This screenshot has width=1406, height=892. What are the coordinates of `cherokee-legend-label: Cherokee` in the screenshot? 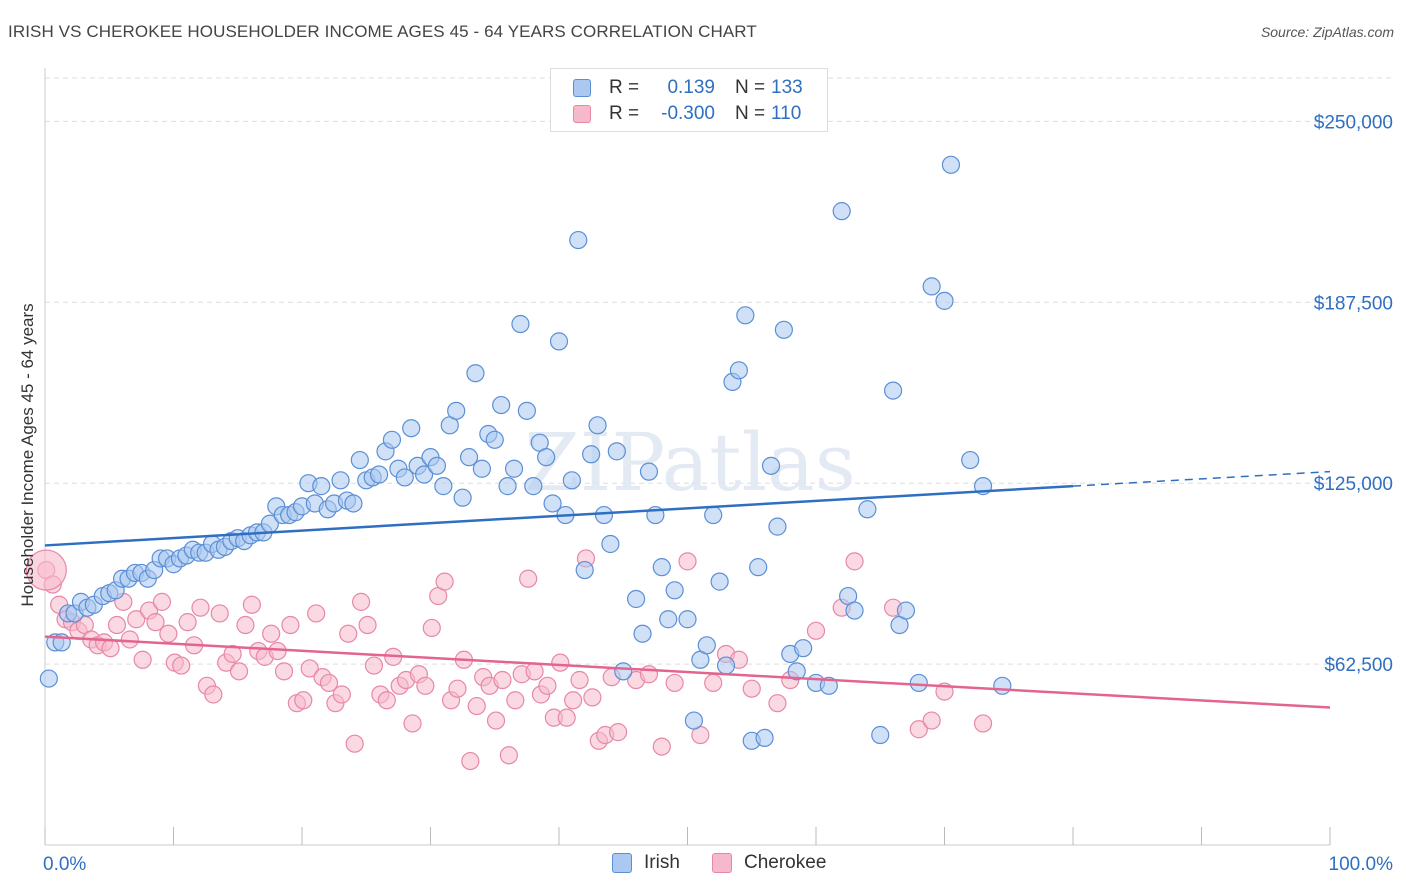 It's located at (785, 862).